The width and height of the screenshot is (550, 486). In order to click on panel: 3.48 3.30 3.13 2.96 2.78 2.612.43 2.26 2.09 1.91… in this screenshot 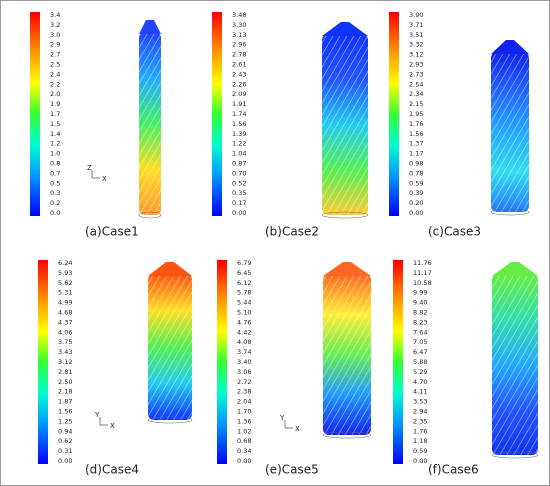, I will do `click(290, 125)`.